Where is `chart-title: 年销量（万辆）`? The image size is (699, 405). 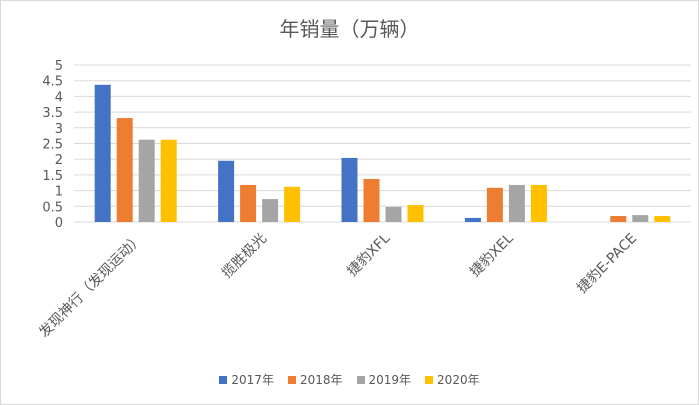
chart-title: 年销量（万辆） is located at coordinates (349, 29).